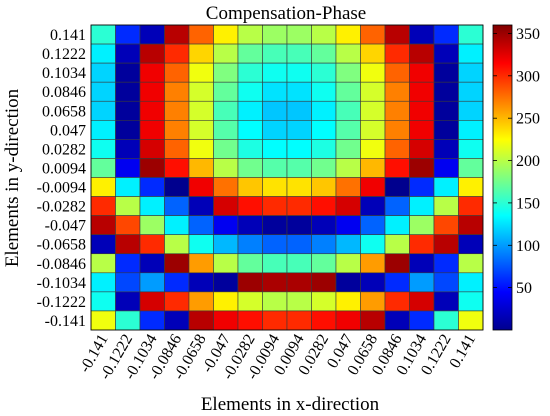 This screenshot has width=550, height=416. What do you see at coordinates (61, 283) in the screenshot?
I see `y-tick-label: -0.1034` at bounding box center [61, 283].